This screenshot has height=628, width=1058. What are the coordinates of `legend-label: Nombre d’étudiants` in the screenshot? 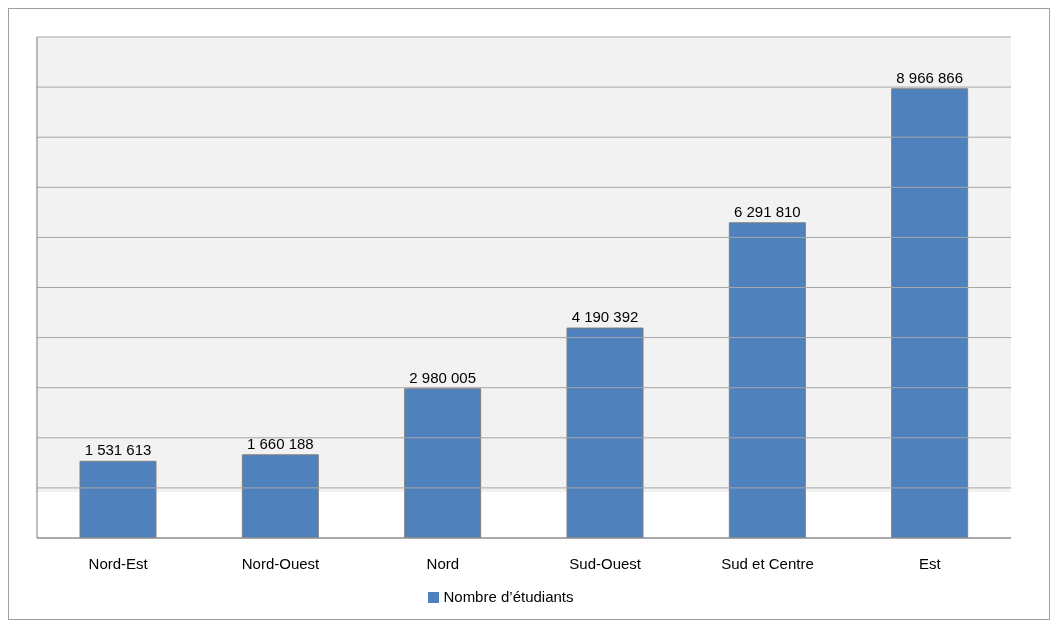 It's located at (508, 596).